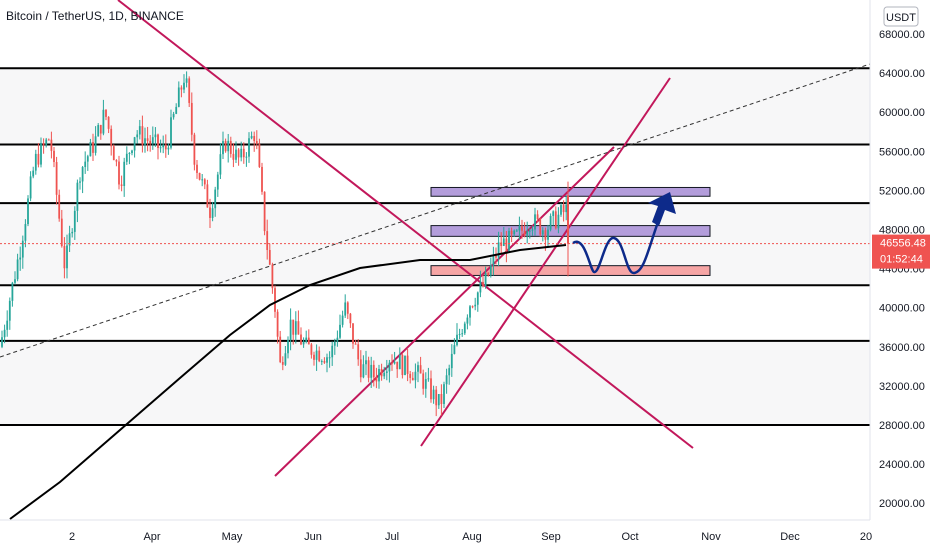  What do you see at coordinates (570, 270) in the screenshot?
I see `support-zone-box` at bounding box center [570, 270].